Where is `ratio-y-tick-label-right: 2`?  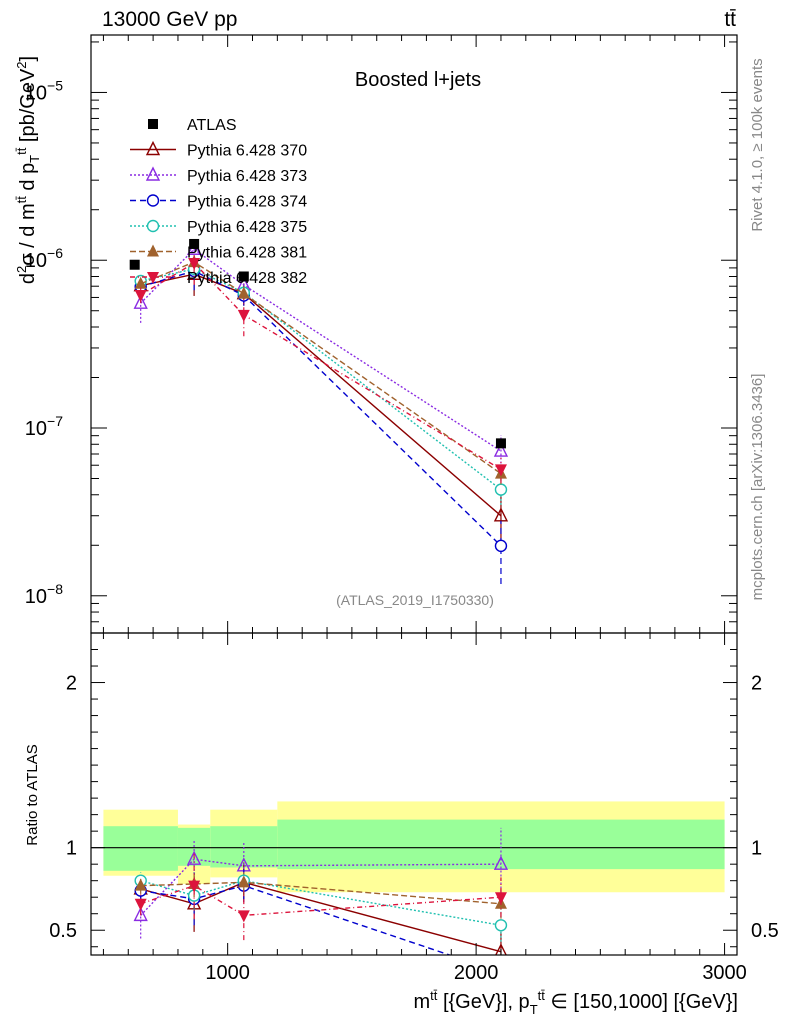
ratio-y-tick-label-right: 2 is located at coordinates (756, 684).